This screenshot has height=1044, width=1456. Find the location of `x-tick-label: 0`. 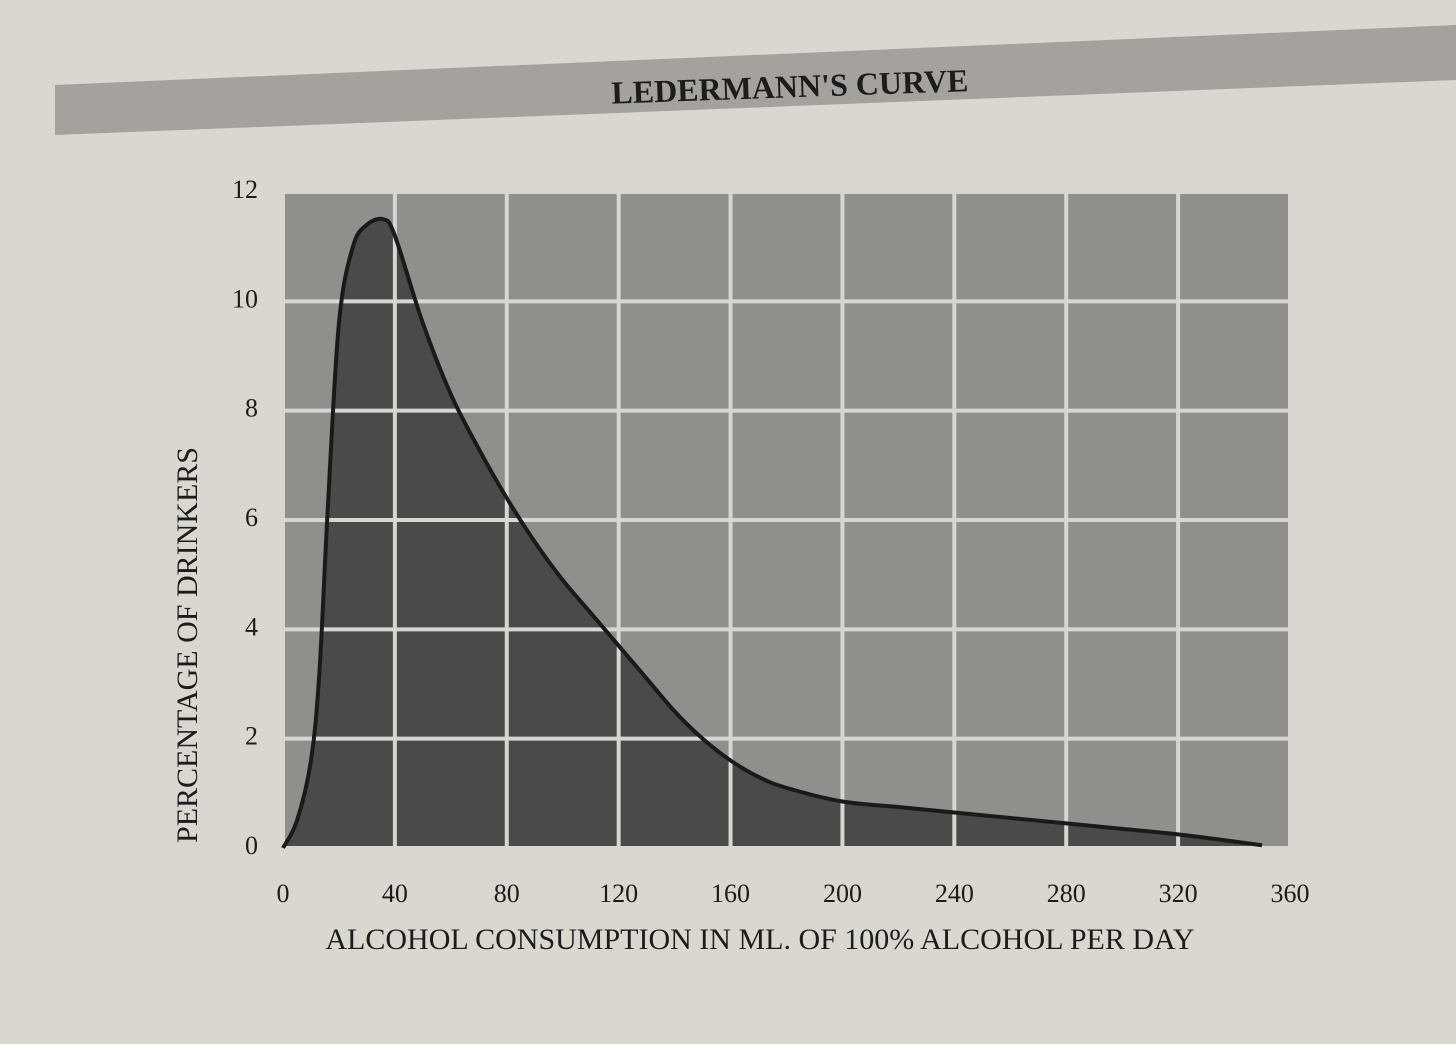

x-tick-label: 0 is located at coordinates (283, 893).